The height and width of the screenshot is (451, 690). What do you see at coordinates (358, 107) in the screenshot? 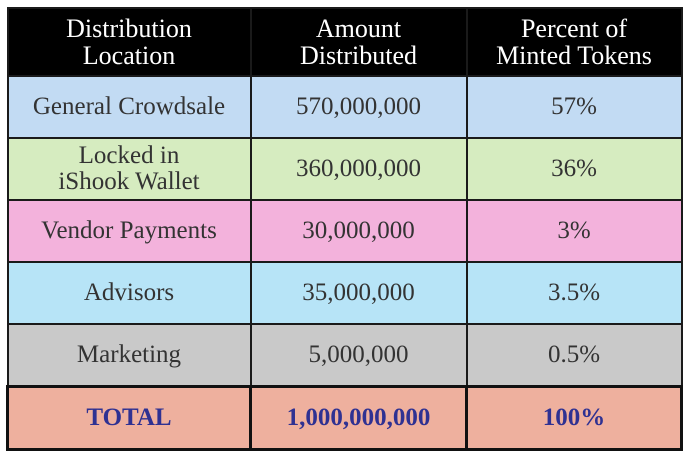
I see `amount-cell: 570,000,000` at bounding box center [358, 107].